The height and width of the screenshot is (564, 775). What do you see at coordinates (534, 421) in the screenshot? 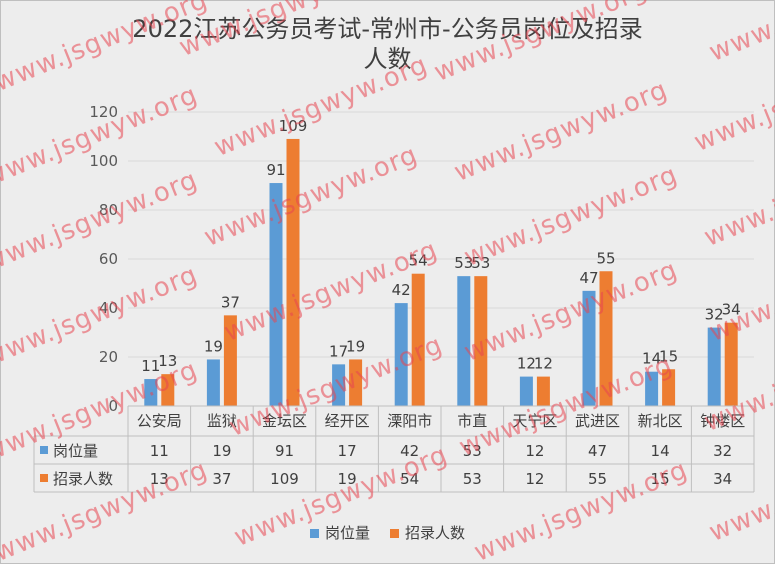
I see `category-label: 天宁区` at bounding box center [534, 421].